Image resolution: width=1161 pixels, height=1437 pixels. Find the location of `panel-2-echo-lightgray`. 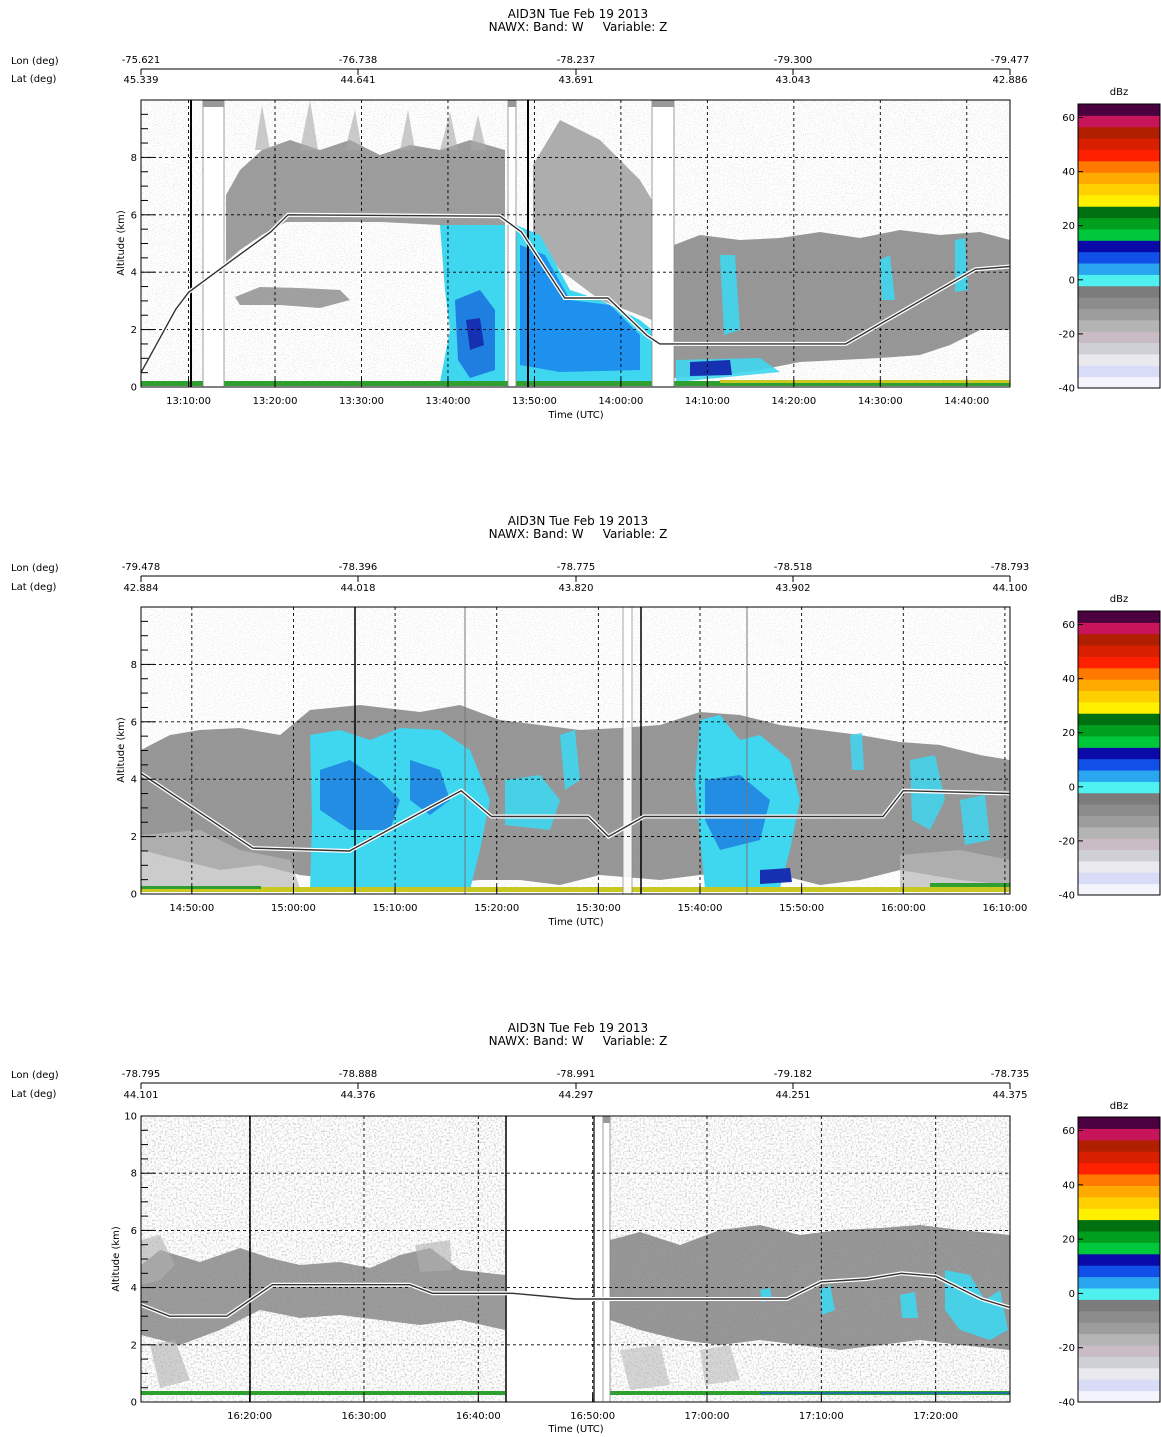

panel-2-echo-lightgray is located at coordinates (575, 859).